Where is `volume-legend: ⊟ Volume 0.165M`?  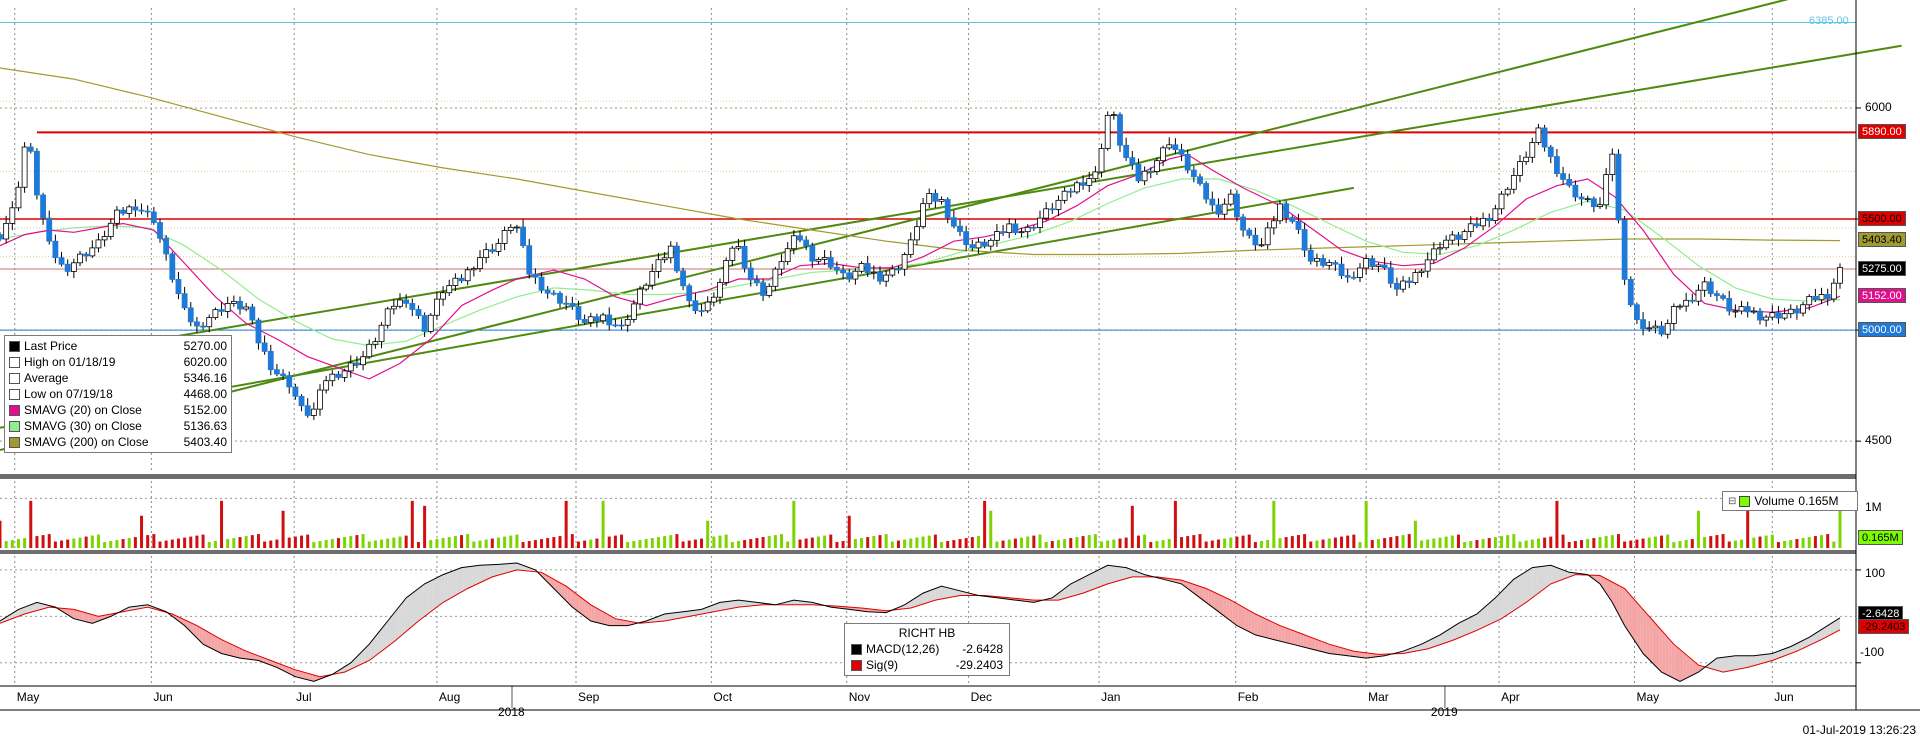
volume-legend: ⊟ Volume 0.165M is located at coordinates (1790, 501).